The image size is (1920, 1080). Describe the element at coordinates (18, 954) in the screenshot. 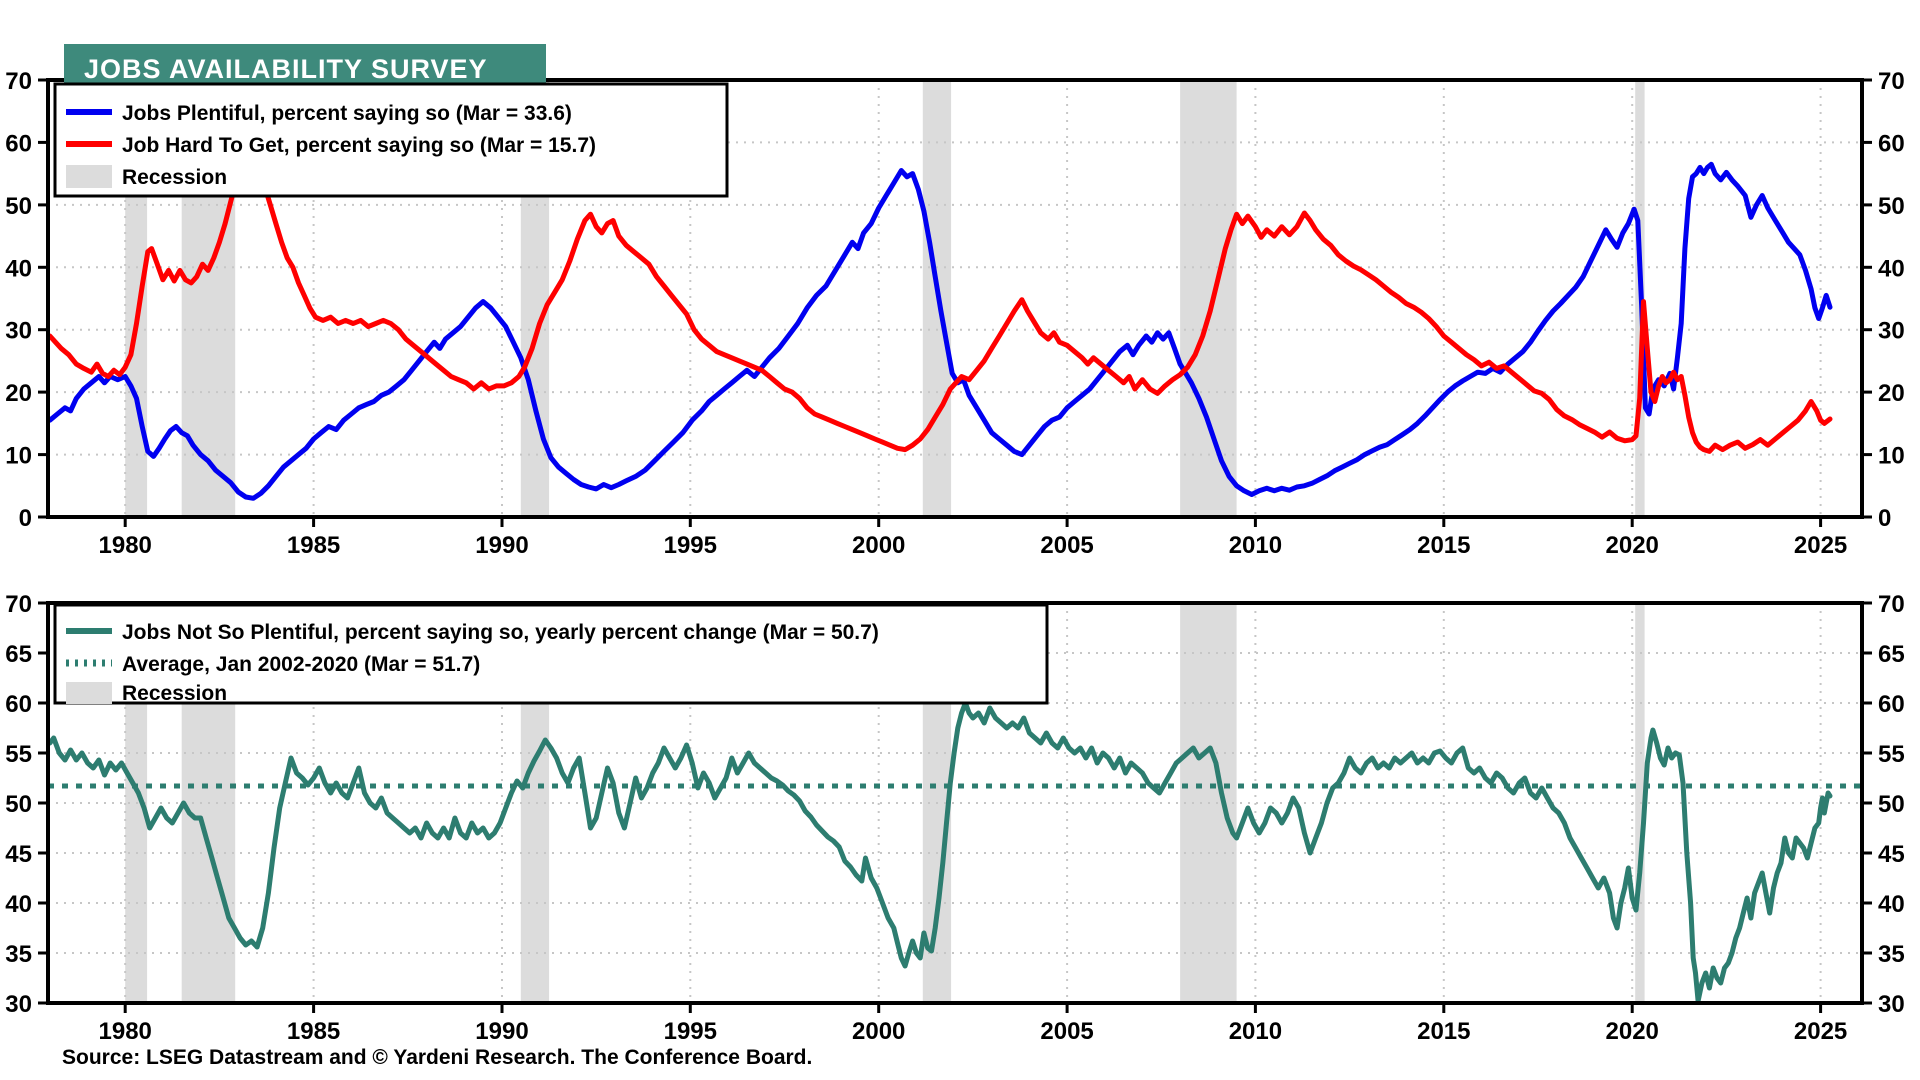

I see `y-tick-label-left: 35` at that location.